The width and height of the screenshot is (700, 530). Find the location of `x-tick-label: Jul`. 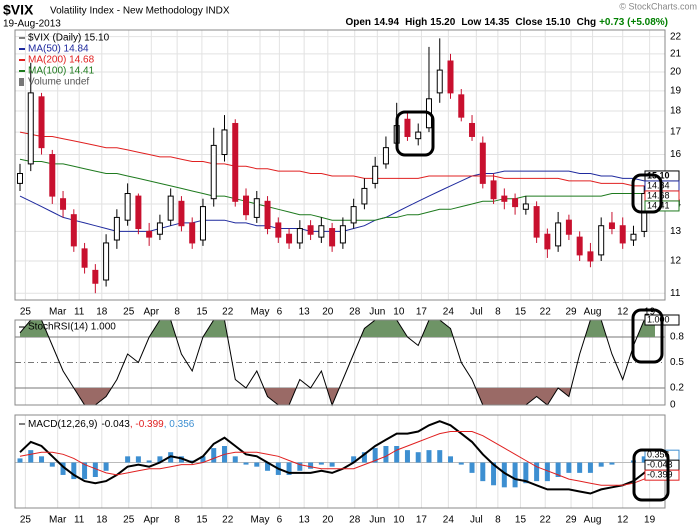

x-tick-label: Jul is located at coordinates (476, 312).